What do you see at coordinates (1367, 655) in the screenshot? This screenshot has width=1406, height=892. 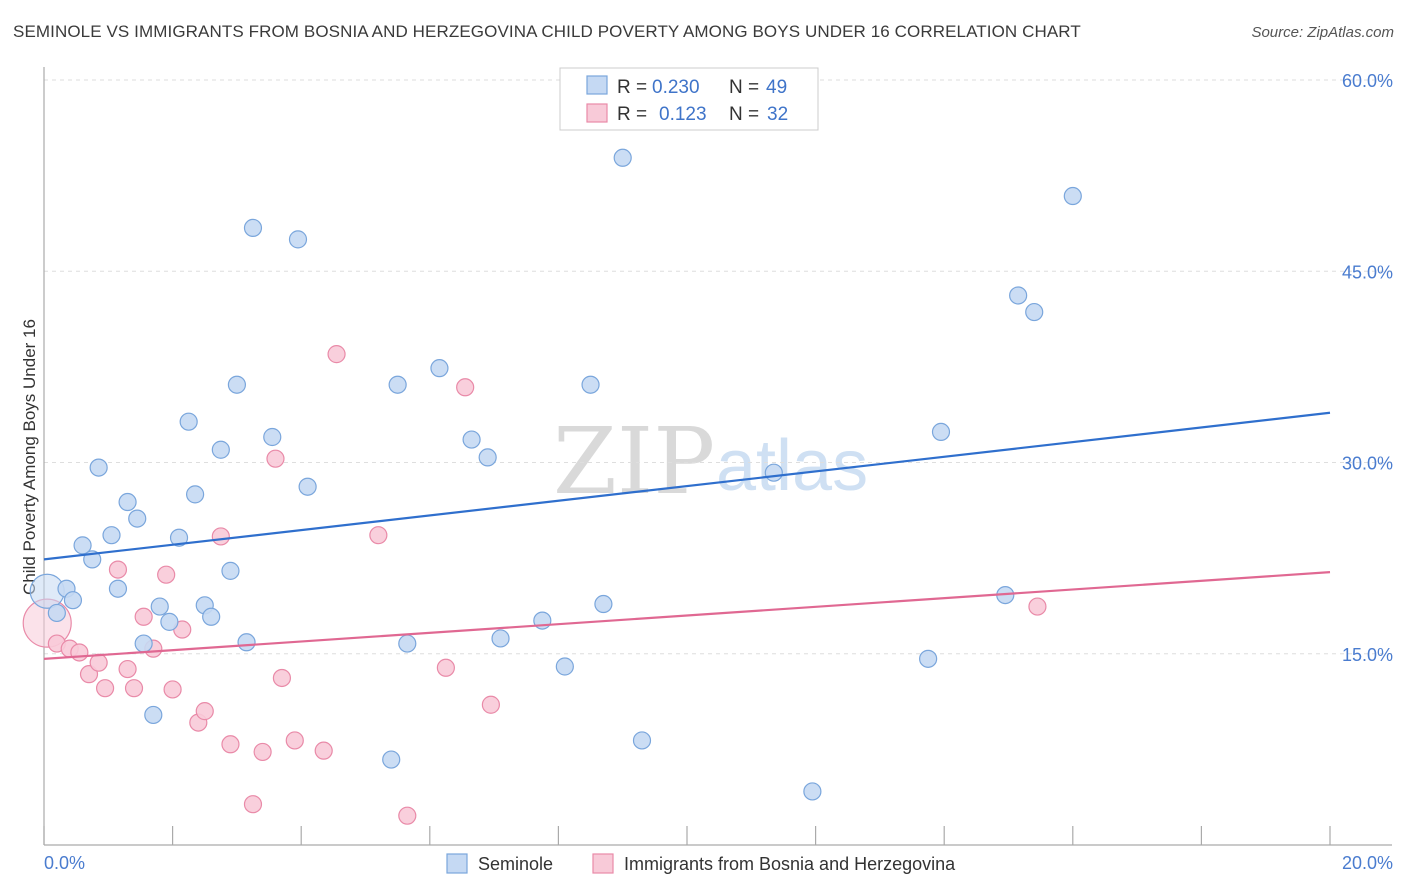 I see `y-tick-label: 15.0%` at bounding box center [1367, 655].